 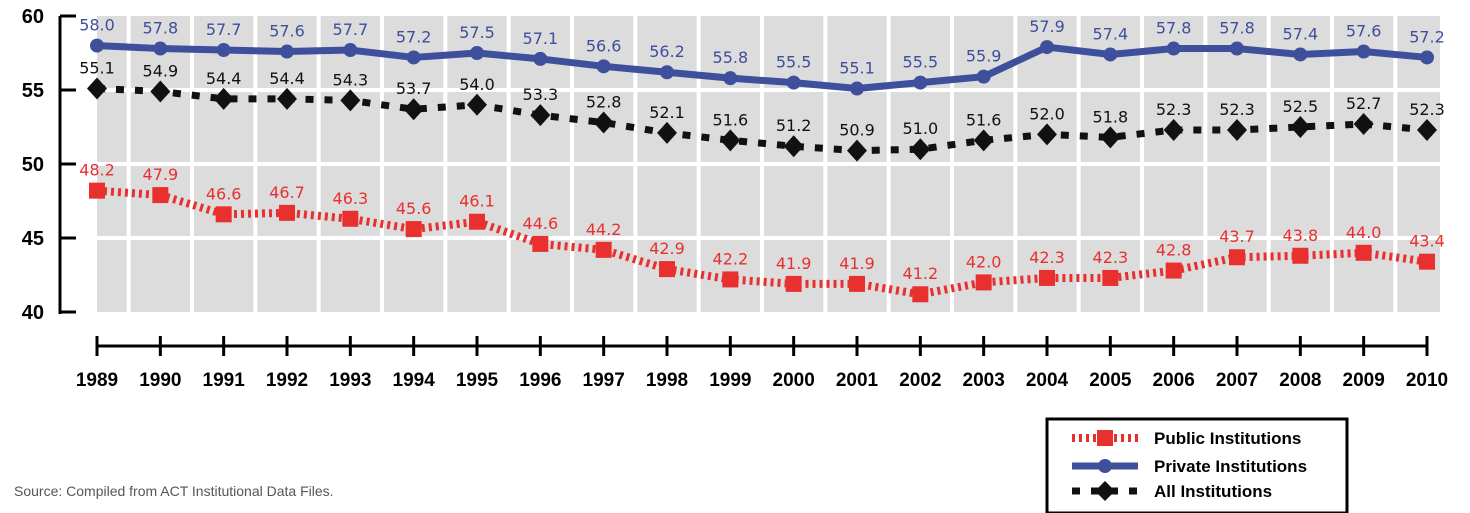 I want to click on y-tick-label: 60, so click(x=33, y=17).